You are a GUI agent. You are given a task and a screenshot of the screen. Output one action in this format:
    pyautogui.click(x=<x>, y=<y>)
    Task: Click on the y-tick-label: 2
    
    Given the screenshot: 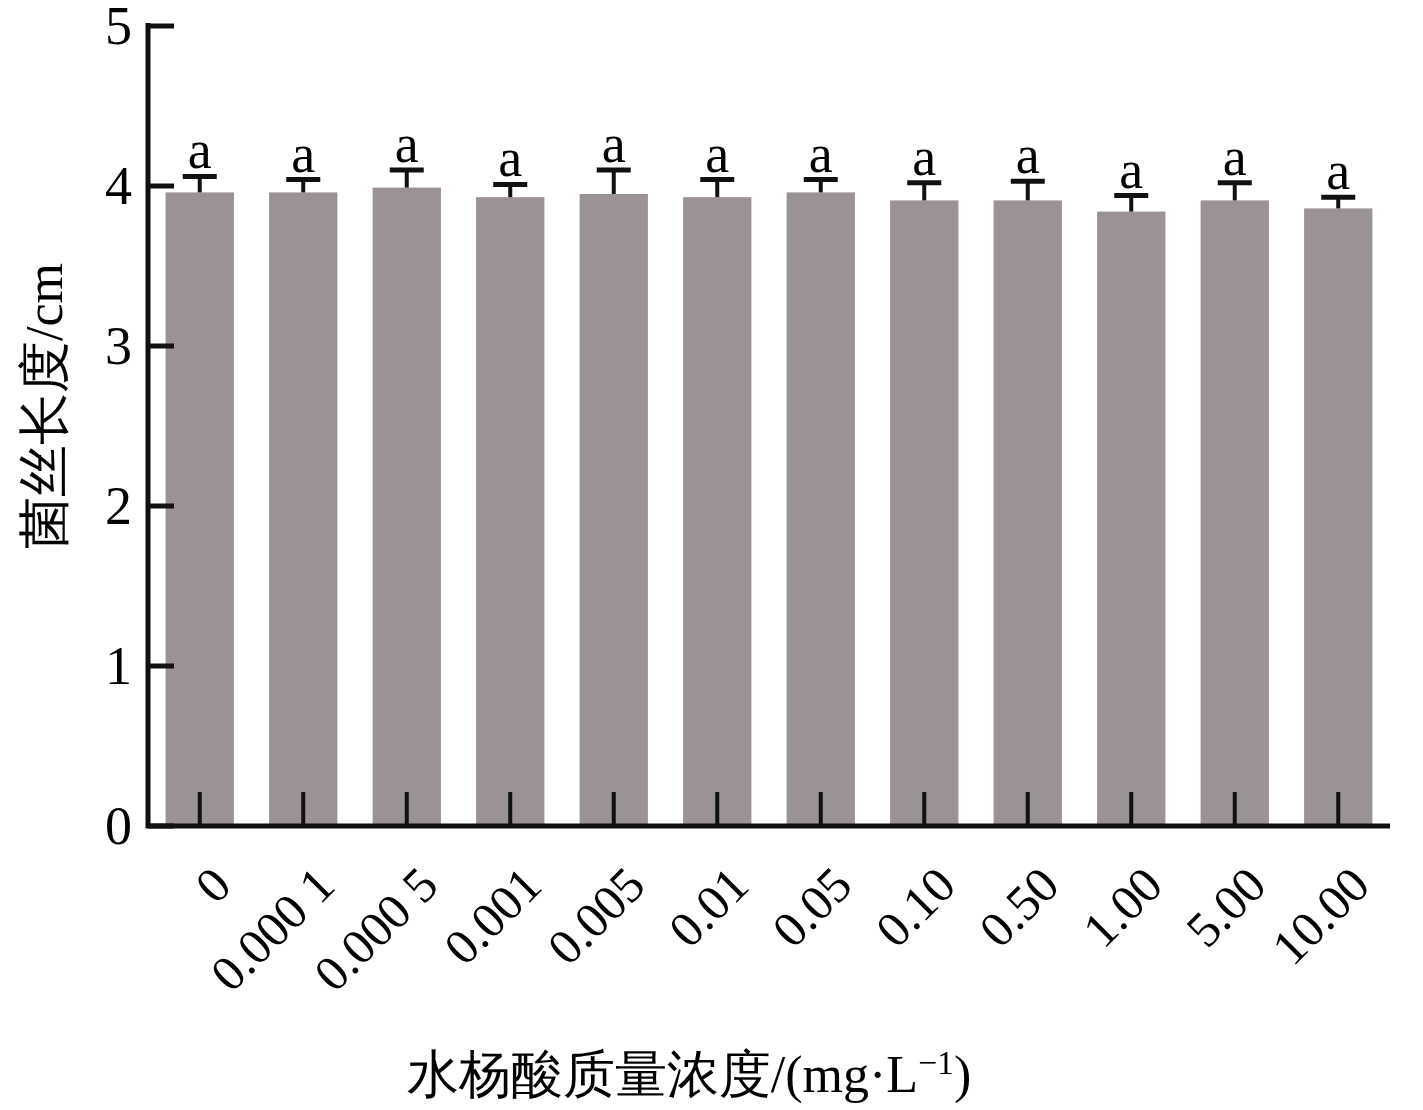 What is the action you would take?
    pyautogui.click(x=118, y=506)
    